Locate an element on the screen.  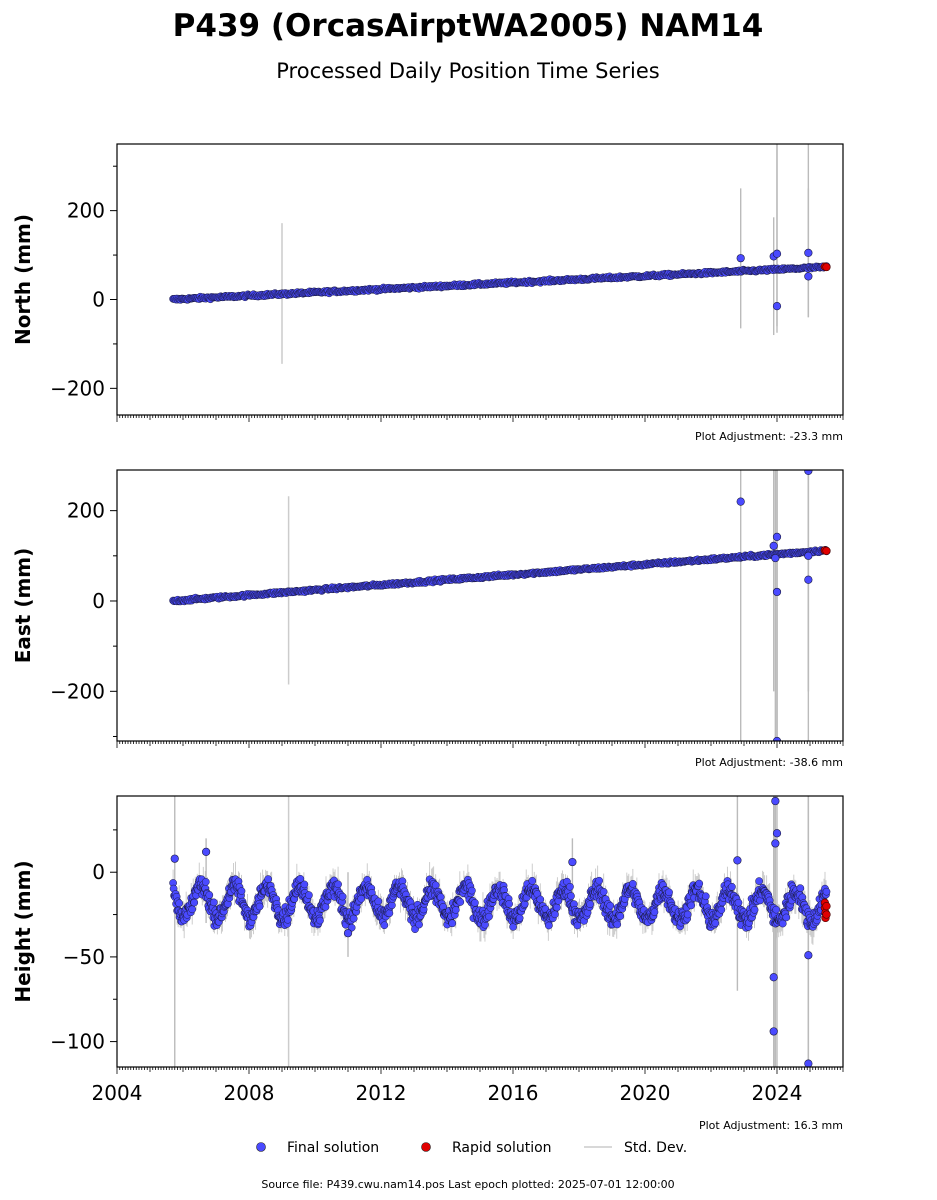
north-ylabel: North (mm) is located at coordinates (23, 279).